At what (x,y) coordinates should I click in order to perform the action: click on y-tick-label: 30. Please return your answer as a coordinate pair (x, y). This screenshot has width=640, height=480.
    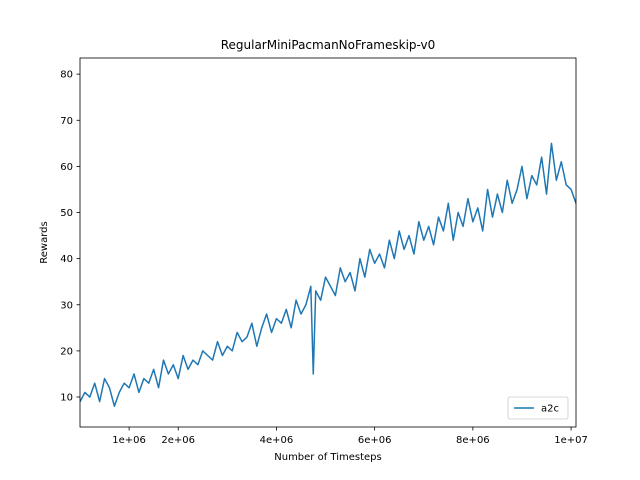
    Looking at the image, I should click on (66, 305).